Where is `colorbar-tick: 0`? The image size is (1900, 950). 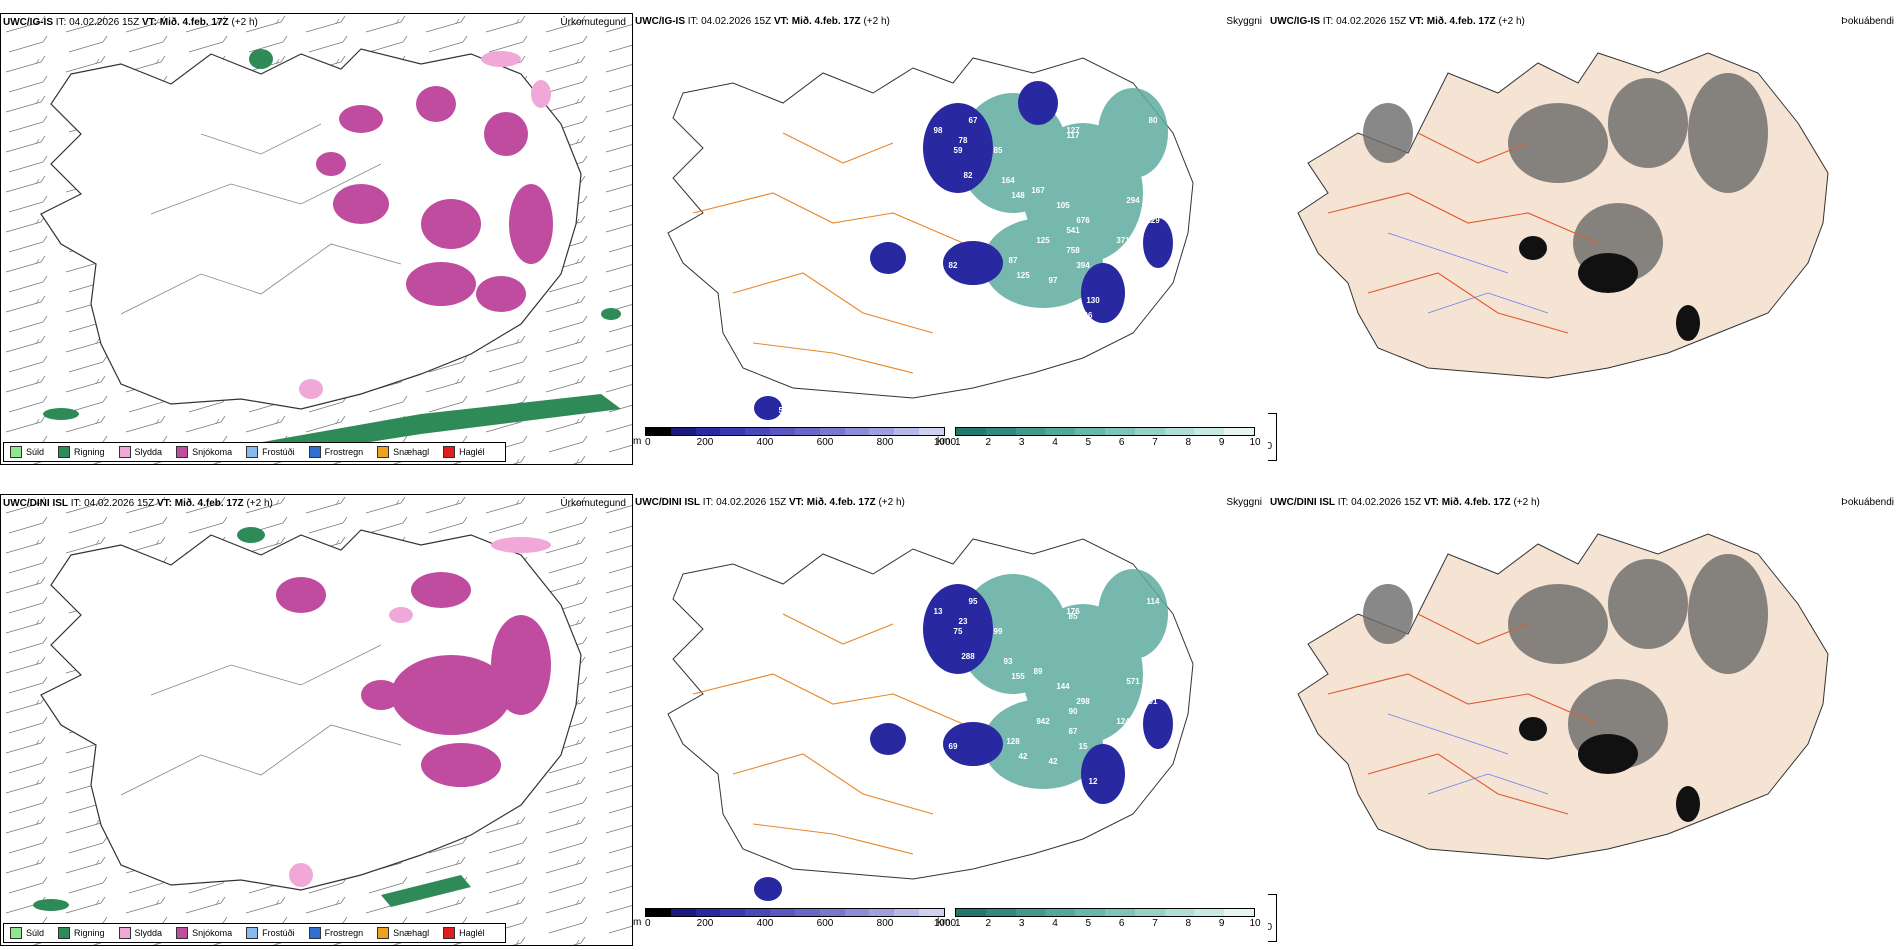
colorbar-tick: 0 is located at coordinates (648, 442).